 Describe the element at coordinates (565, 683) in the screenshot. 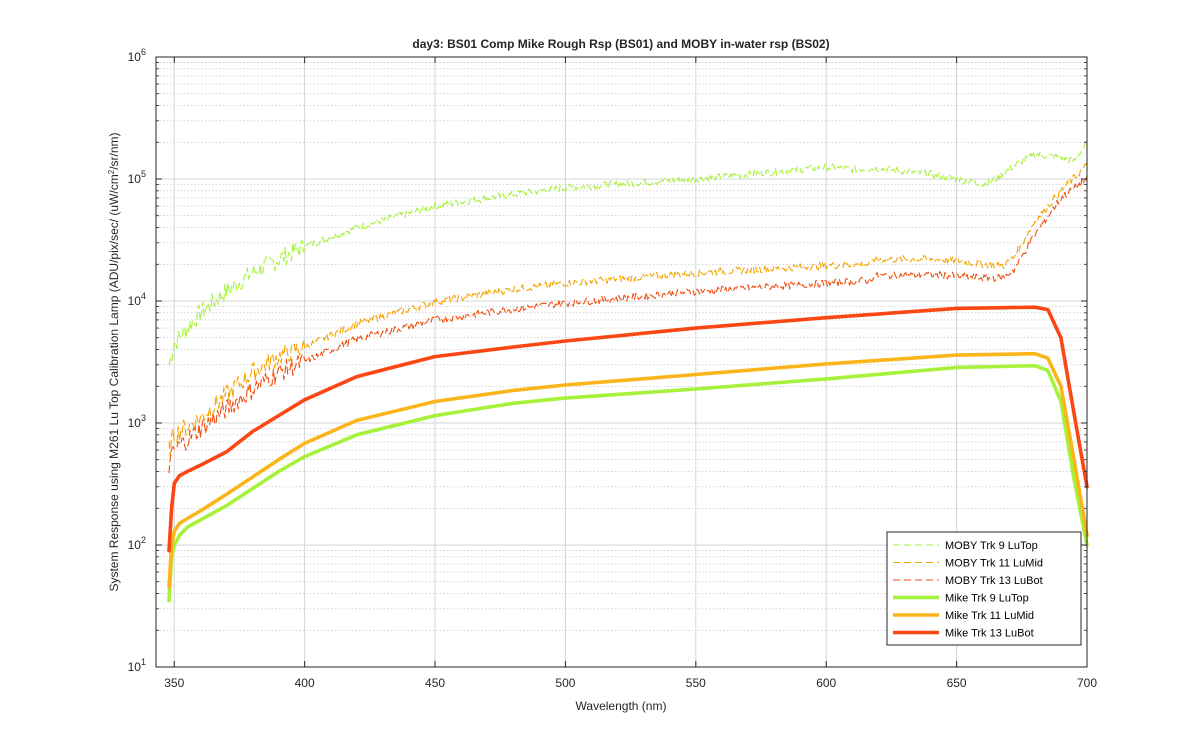

I see `x-tick-label: 500` at that location.